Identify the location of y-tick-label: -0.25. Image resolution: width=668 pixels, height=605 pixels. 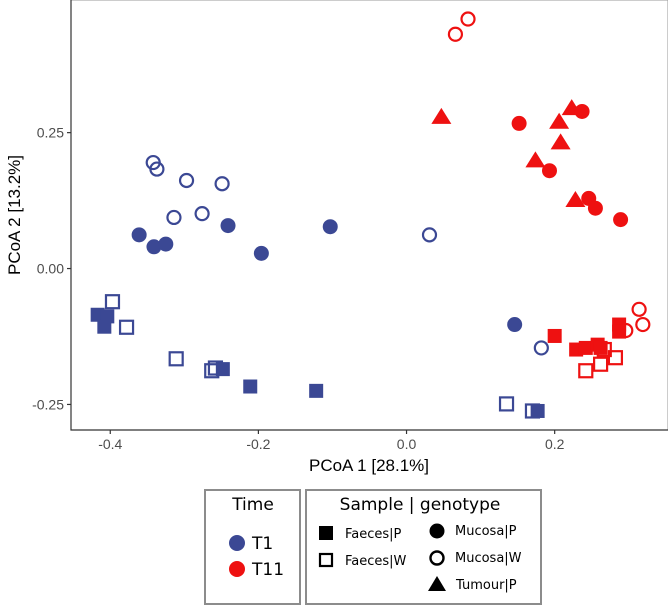
(48, 404).